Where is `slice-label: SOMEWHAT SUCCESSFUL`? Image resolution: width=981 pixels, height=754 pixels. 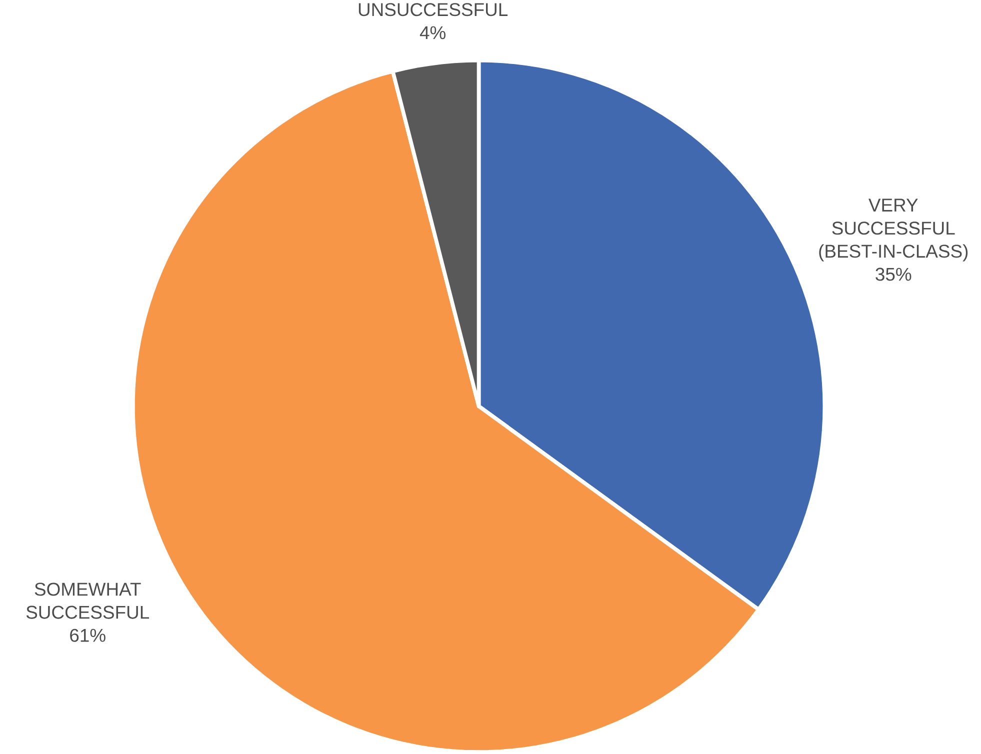 slice-label: SOMEWHAT SUCCESSFUL is located at coordinates (88, 600).